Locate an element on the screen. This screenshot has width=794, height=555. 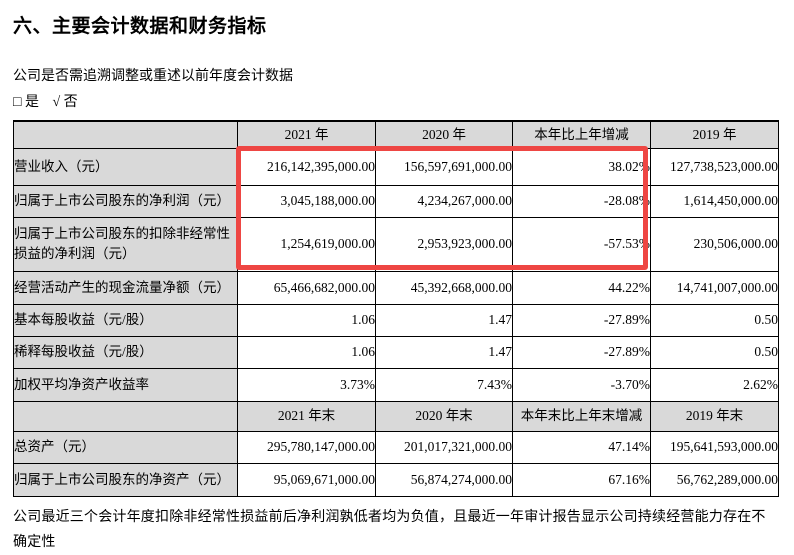
checkbox-option-yes: □ 是 is located at coordinates (26, 102).